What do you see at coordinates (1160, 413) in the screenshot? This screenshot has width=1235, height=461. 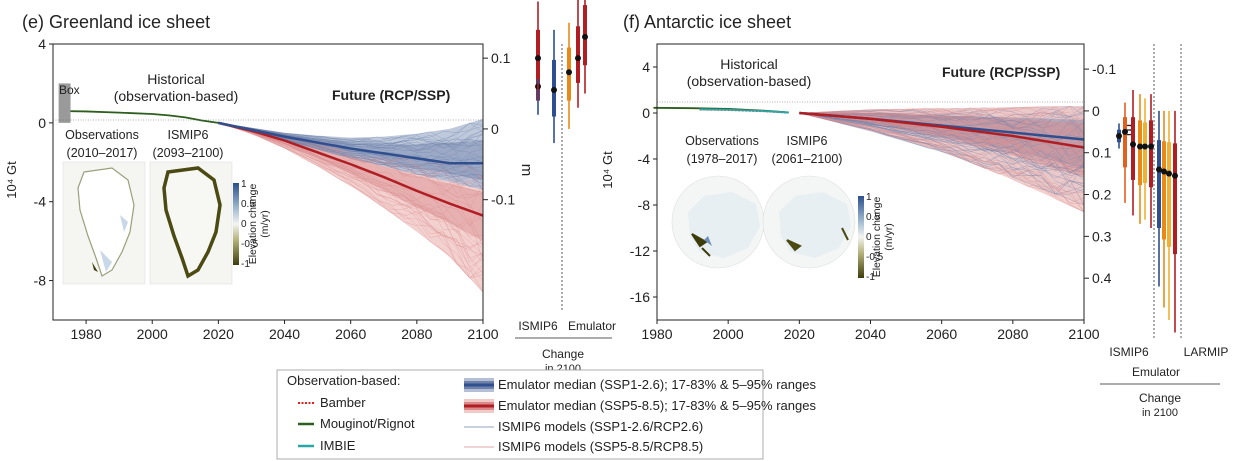 I see `f-change-in: in 2100` at bounding box center [1160, 413].